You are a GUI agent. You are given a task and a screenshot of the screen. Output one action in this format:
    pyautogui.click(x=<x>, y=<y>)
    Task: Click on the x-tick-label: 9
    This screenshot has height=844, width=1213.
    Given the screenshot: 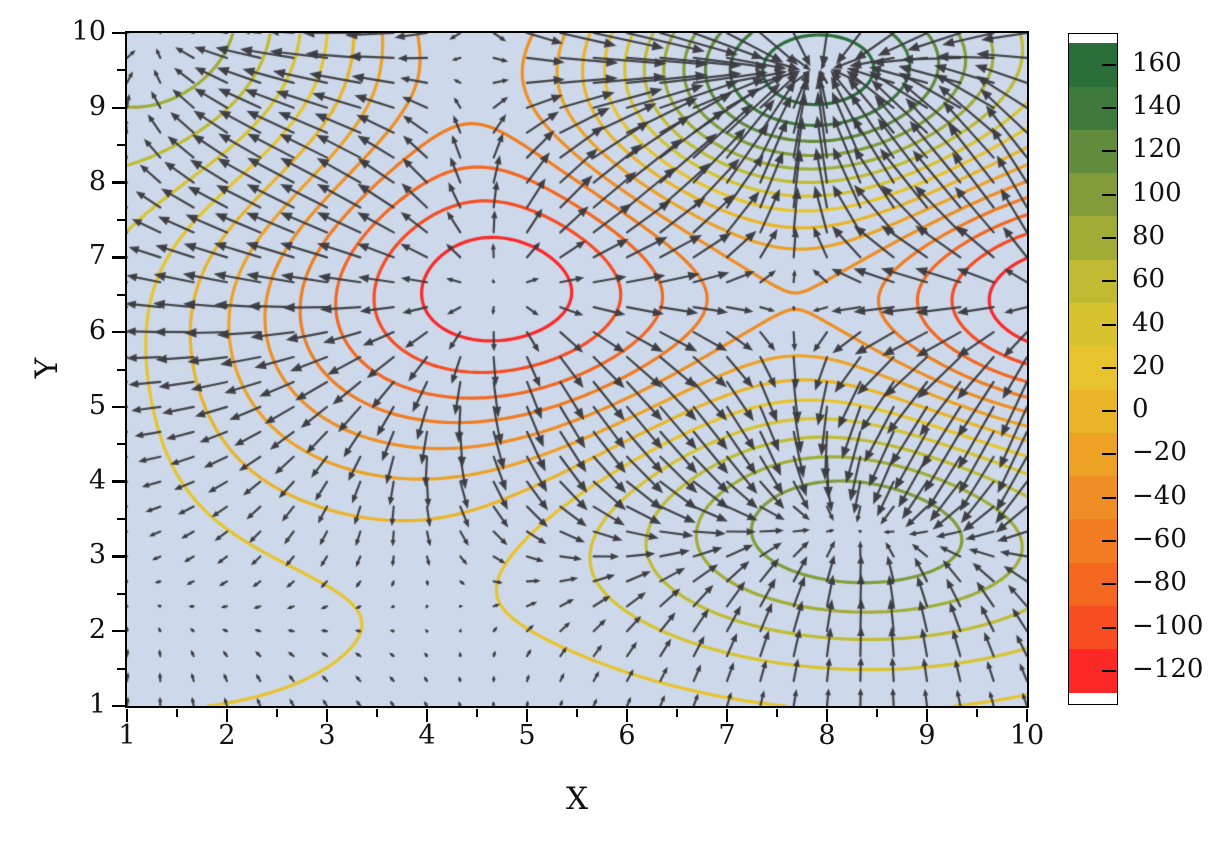 What is the action you would take?
    pyautogui.click(x=927, y=735)
    